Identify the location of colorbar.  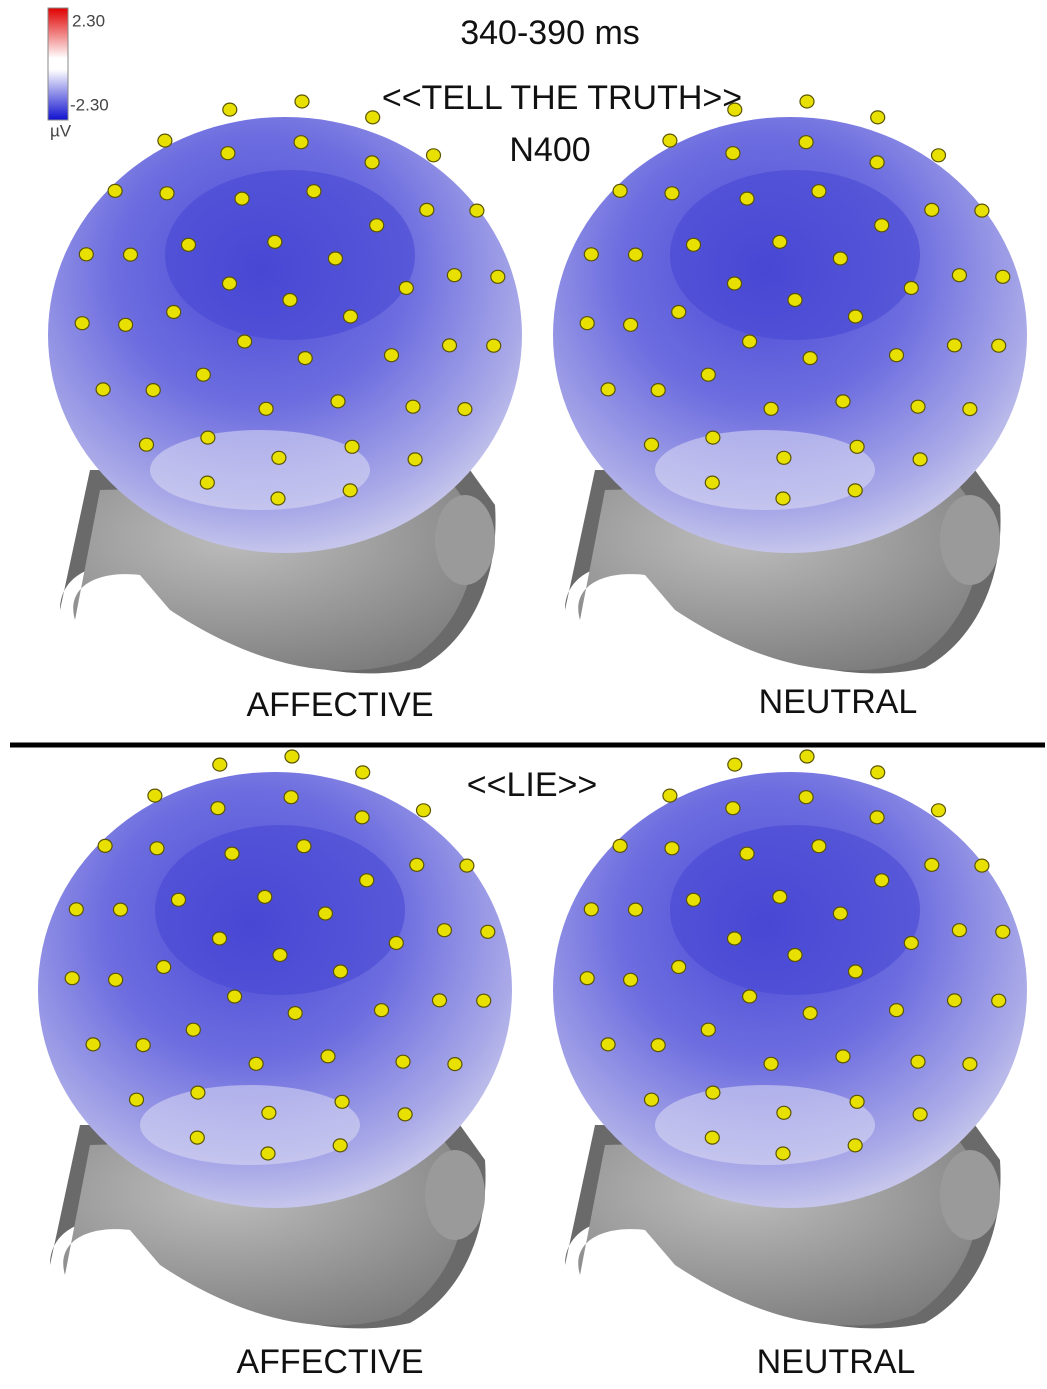
(58, 64).